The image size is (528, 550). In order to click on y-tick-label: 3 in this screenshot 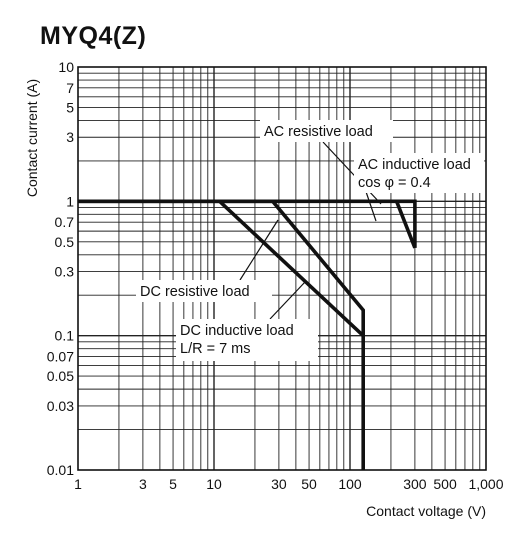, I will do `click(70, 137)`.